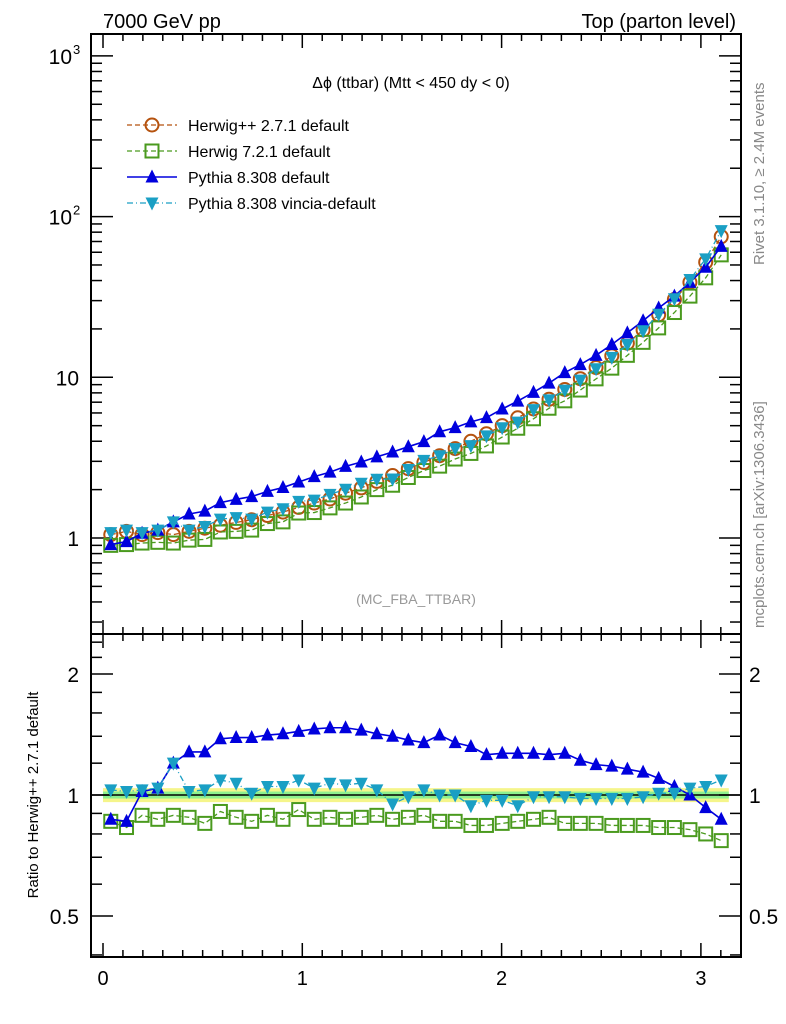  Describe the element at coordinates (700, 979) in the screenshot. I see `x-tick-label: 3` at that location.